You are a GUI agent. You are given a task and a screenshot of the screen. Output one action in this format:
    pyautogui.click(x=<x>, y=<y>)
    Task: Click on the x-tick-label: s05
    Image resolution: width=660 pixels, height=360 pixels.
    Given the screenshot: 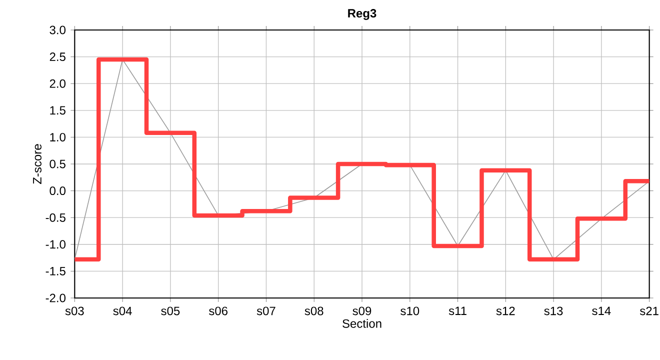 What is the action you would take?
    pyautogui.click(x=170, y=311)
    